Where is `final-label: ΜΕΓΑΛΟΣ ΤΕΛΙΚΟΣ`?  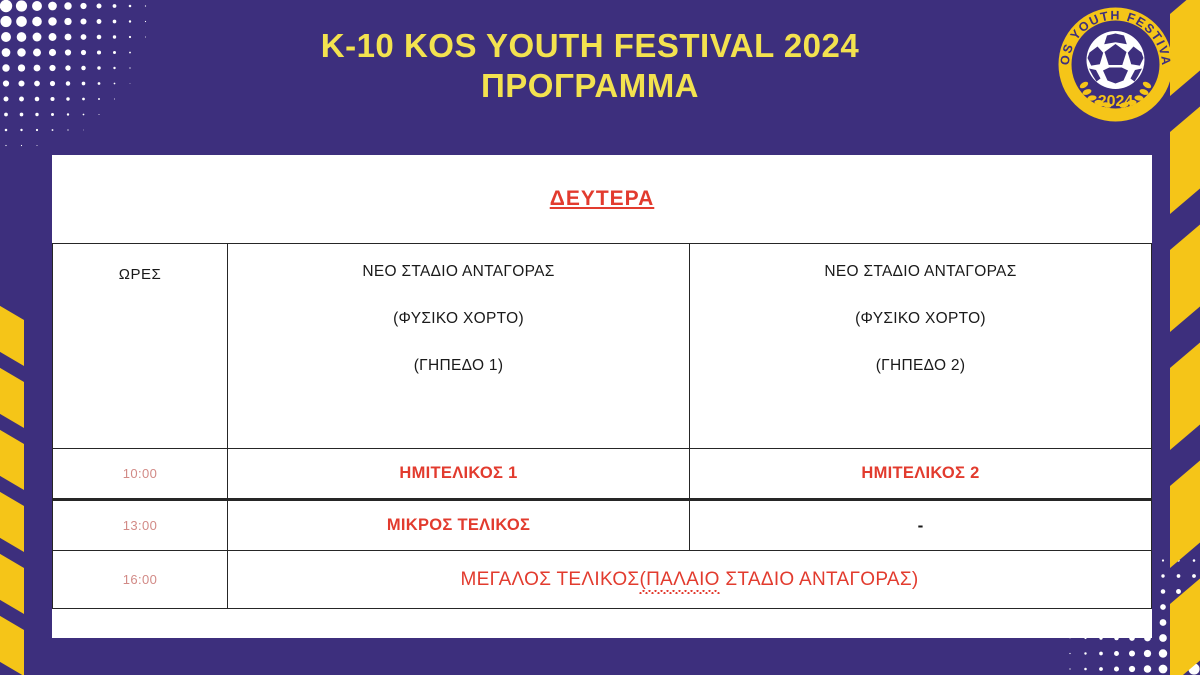
final-label: ΜΕΓΑΛΟΣ ΤΕΛΙΚΟΣ is located at coordinates (550, 579).